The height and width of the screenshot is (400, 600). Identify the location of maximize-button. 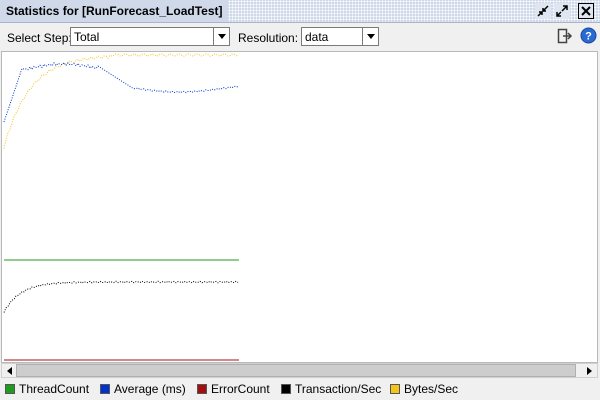
(562, 11).